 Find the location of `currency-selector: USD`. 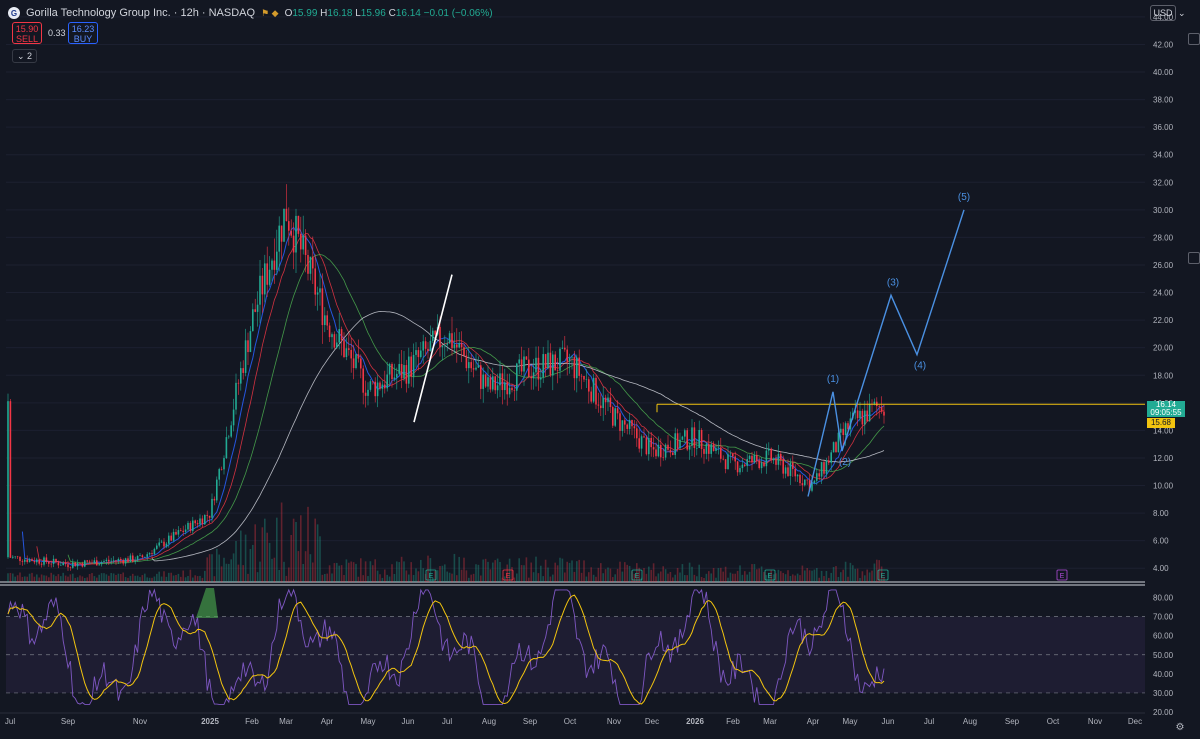

currency-selector: USD is located at coordinates (1163, 13).